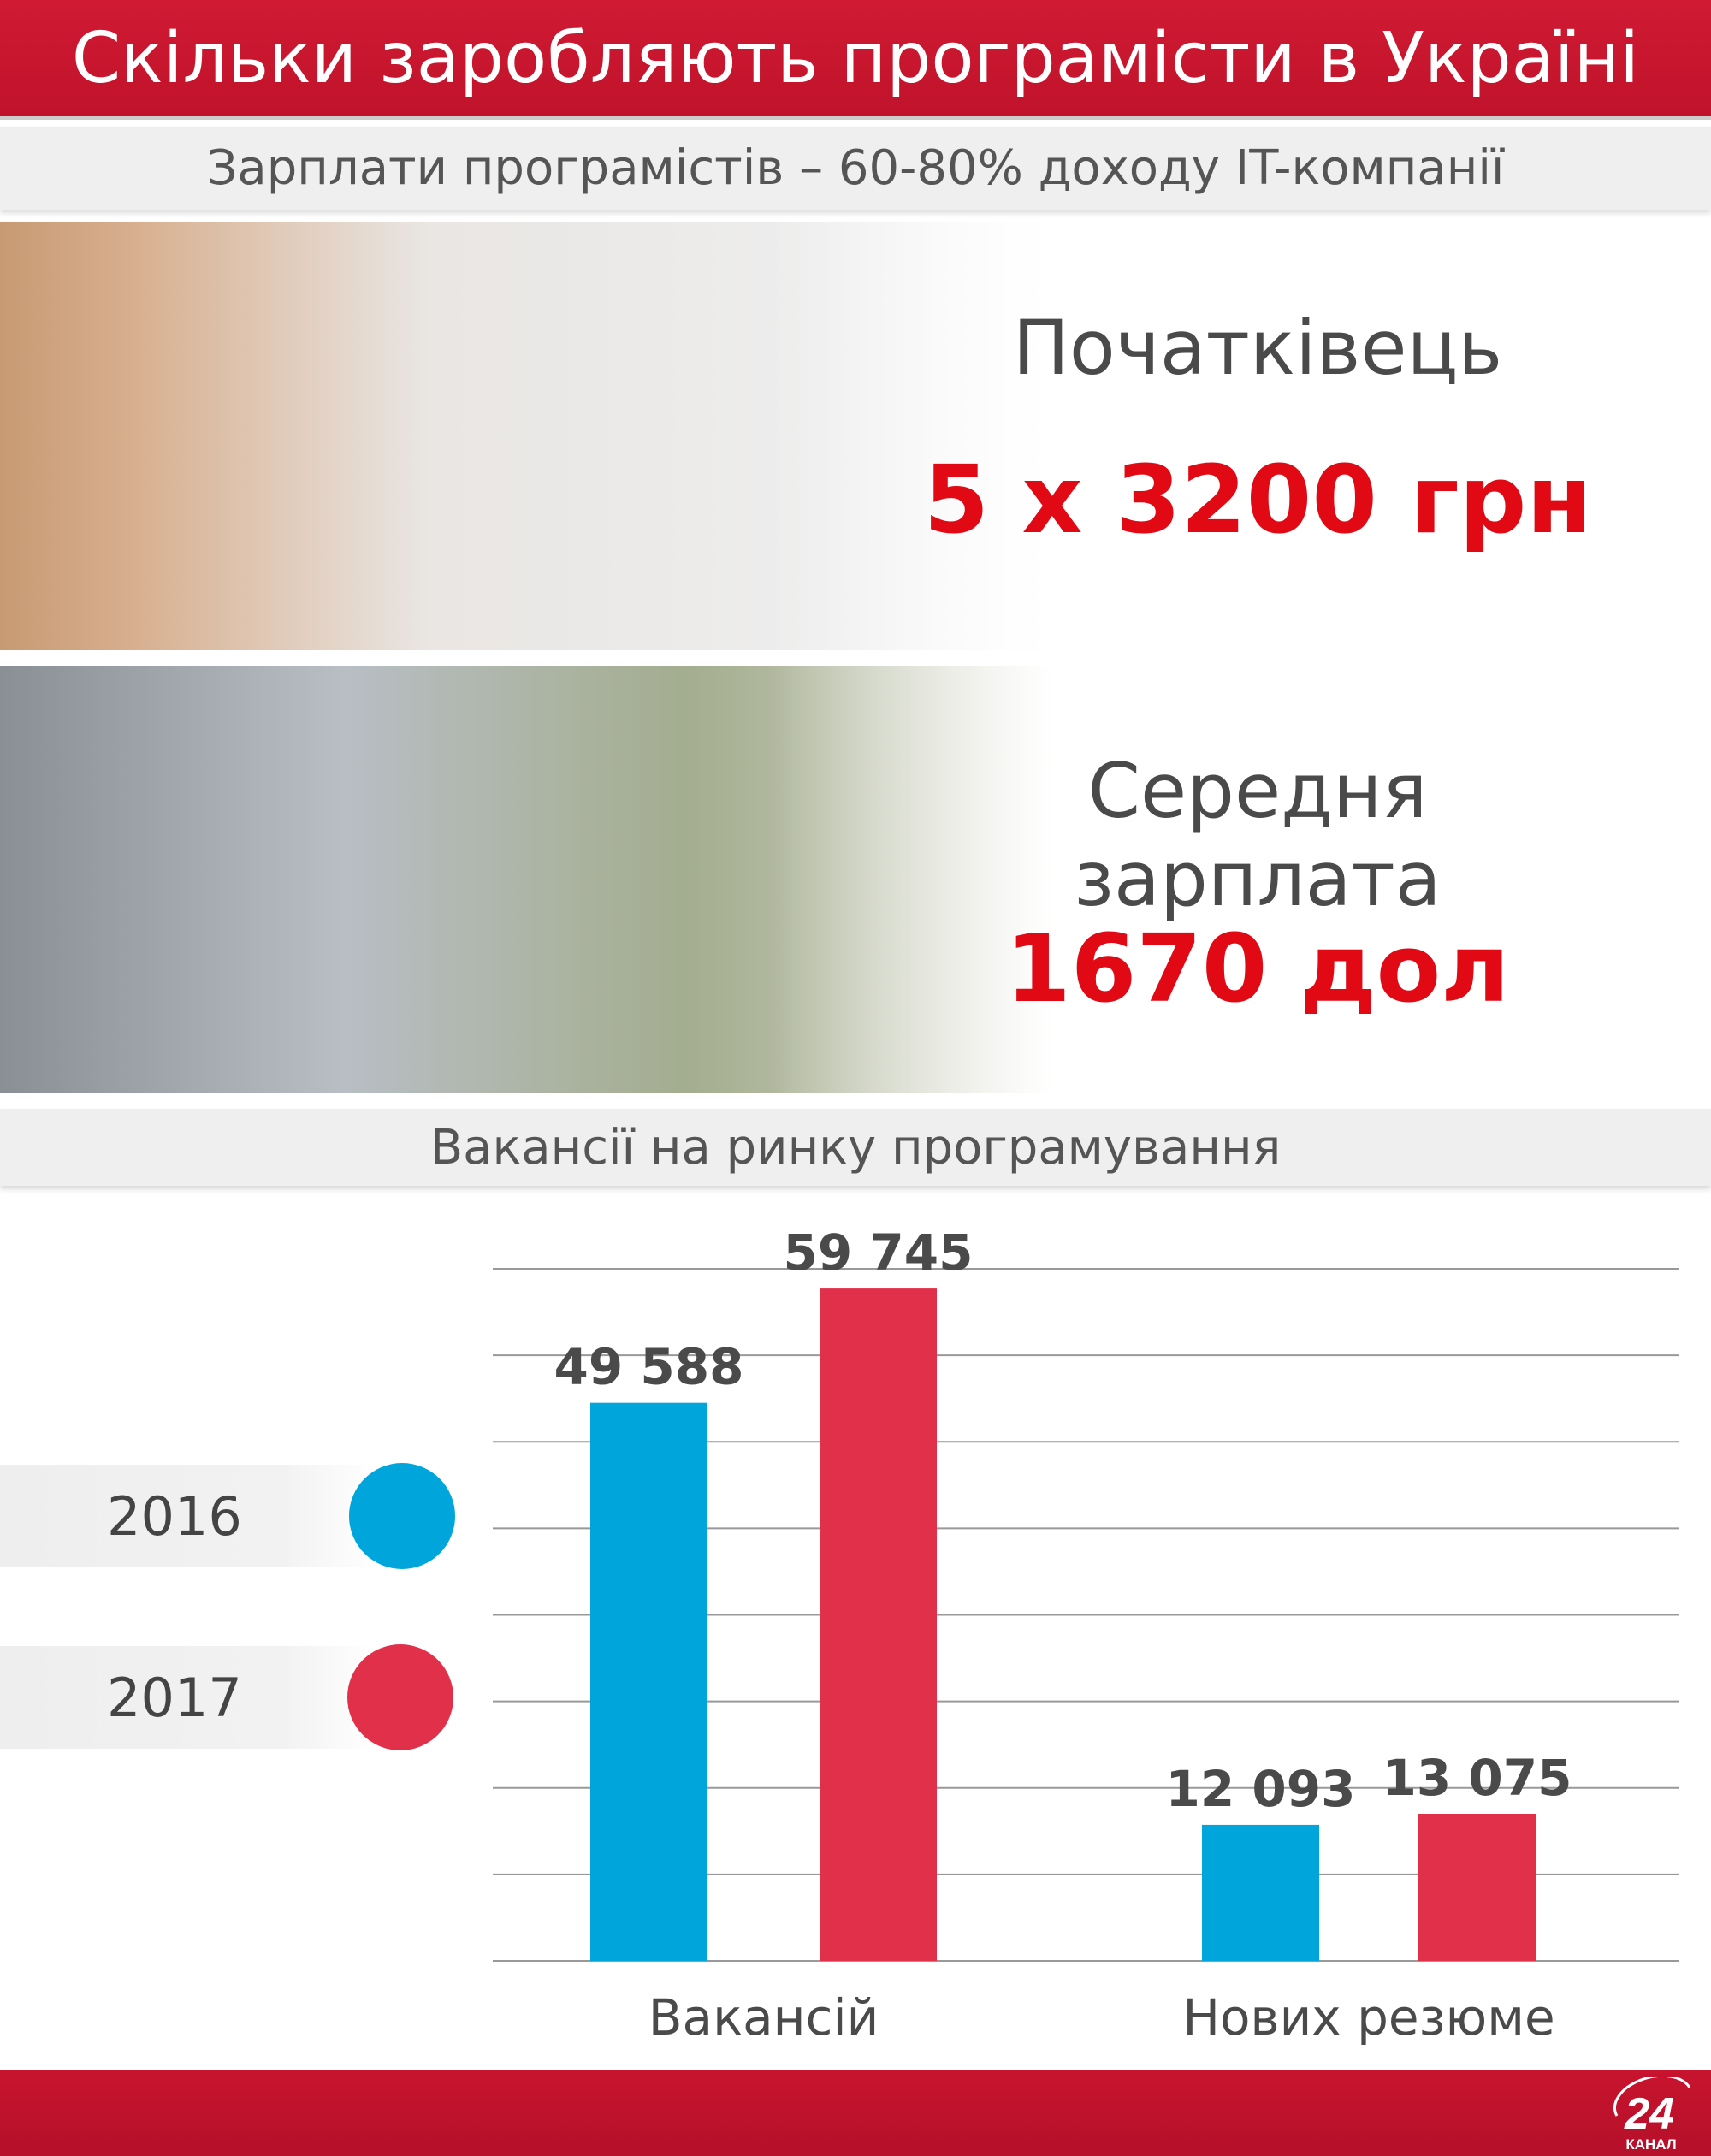 This screenshot has height=2156, width=1711. Describe the element at coordinates (1261, 1789) in the screenshot. I see `data-label: 12 093` at that location.